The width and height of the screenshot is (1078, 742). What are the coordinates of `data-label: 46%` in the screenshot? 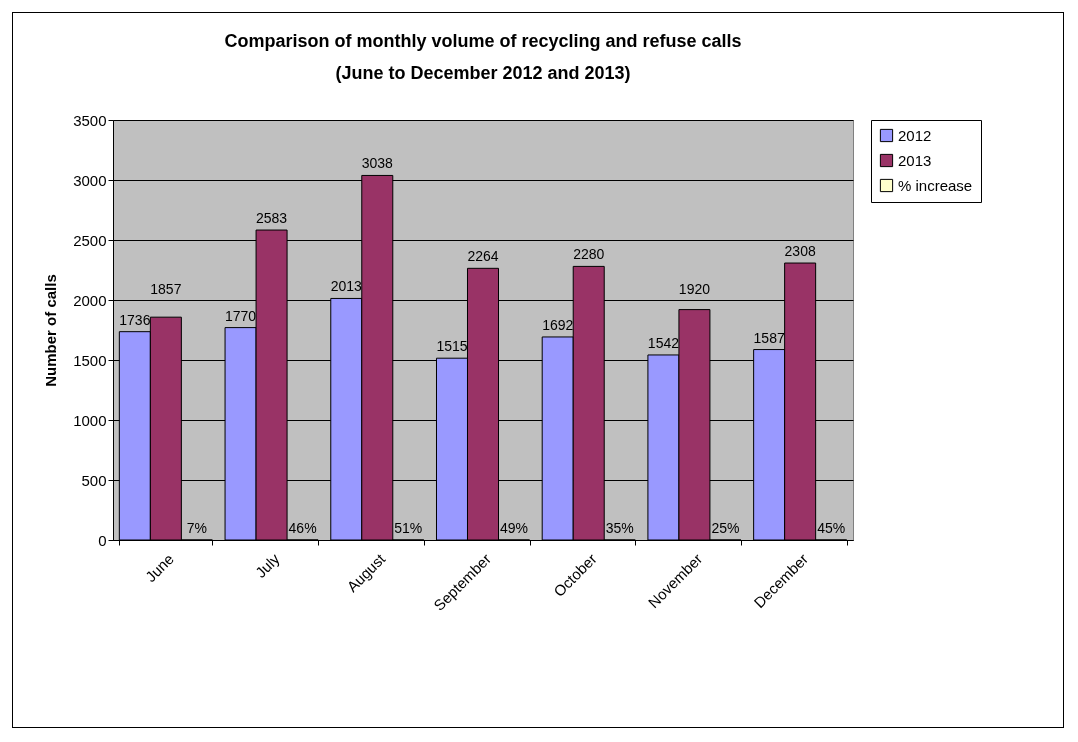 It's located at (302, 527).